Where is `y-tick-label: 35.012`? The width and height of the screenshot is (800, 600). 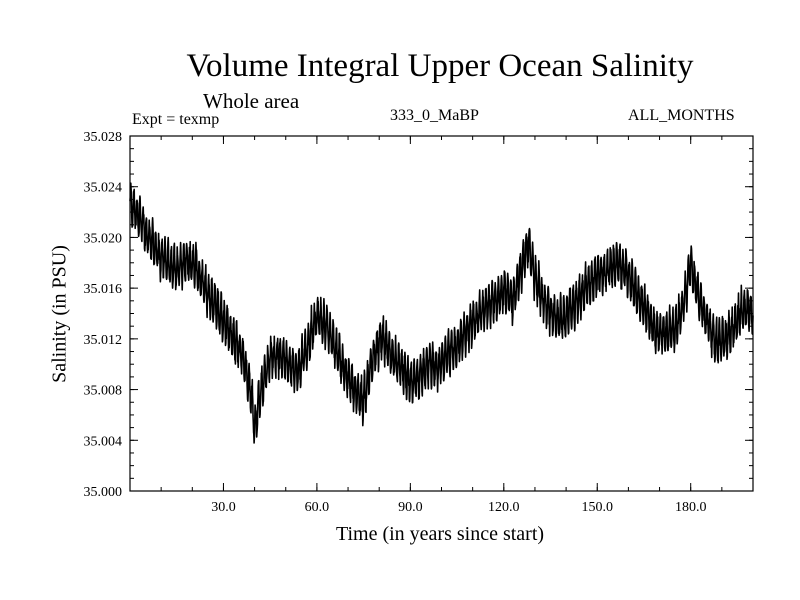
y-tick-label: 35.012 is located at coordinates (103, 340).